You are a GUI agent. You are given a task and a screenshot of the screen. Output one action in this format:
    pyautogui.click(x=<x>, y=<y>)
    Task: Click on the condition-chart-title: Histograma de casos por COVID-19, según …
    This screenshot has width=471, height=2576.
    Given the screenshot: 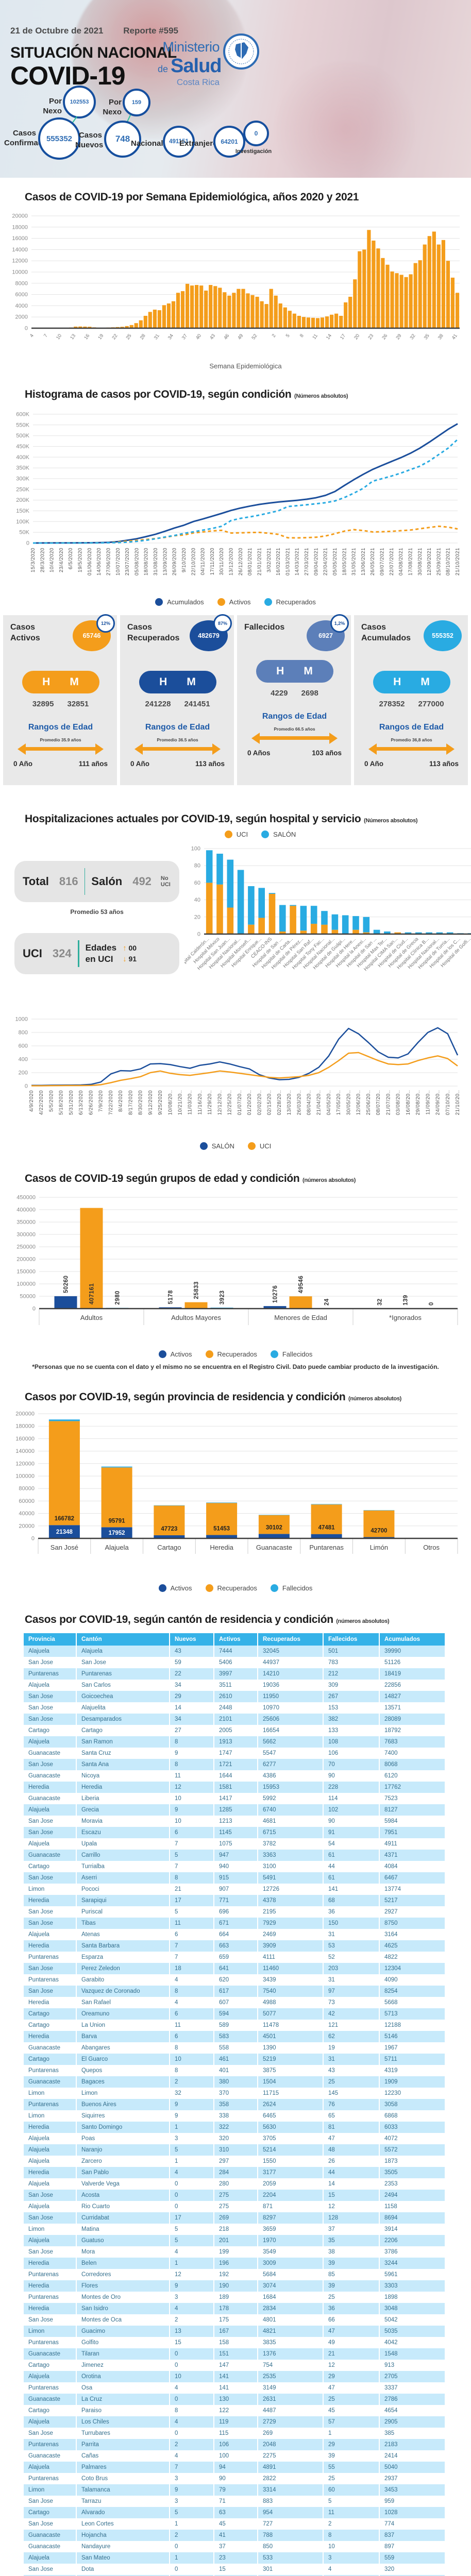 What is the action you would take?
    pyautogui.click(x=158, y=394)
    